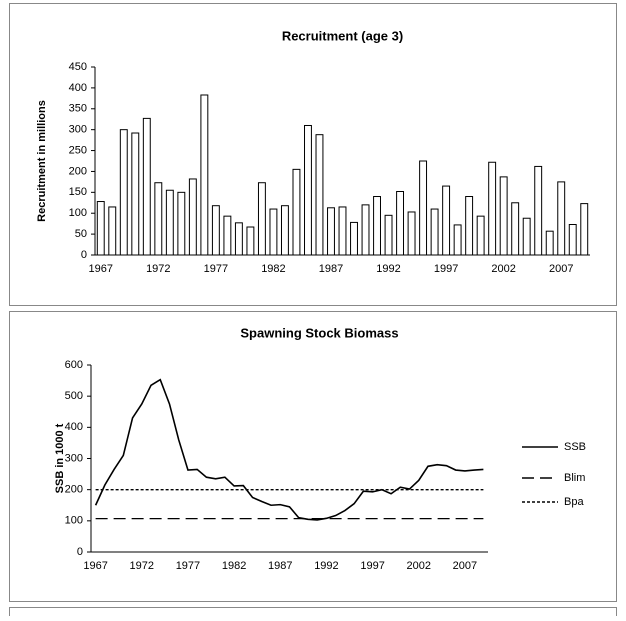  Describe the element at coordinates (574, 478) in the screenshot. I see `legend-label: Blim` at that location.